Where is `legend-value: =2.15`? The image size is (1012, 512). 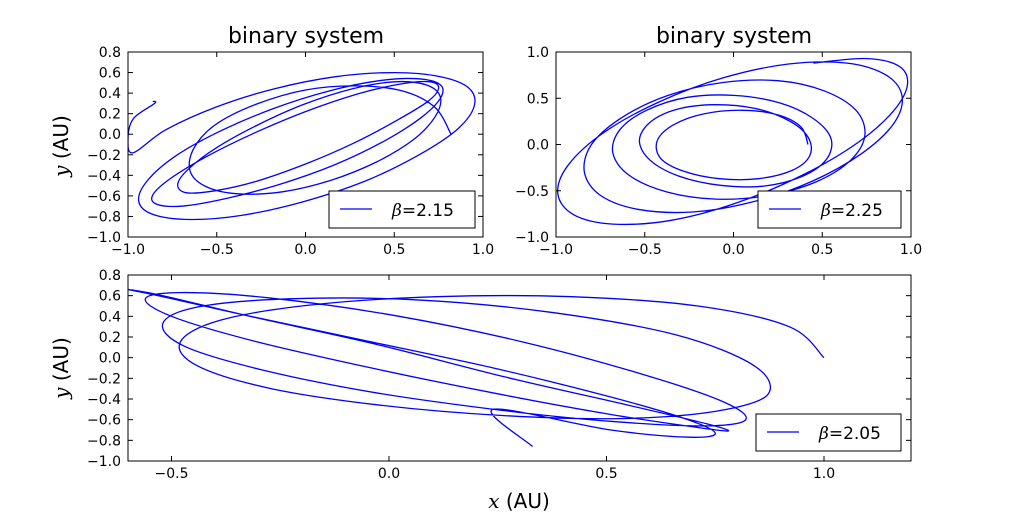 legend-value: =2.15 is located at coordinates (428, 211).